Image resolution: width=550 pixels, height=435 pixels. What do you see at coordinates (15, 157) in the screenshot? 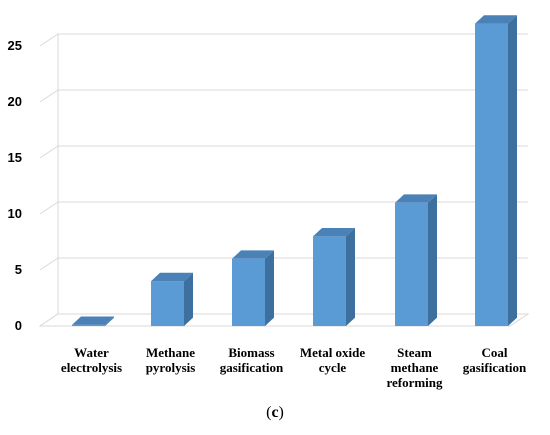
I see `y-tick-label: 15` at bounding box center [15, 157].